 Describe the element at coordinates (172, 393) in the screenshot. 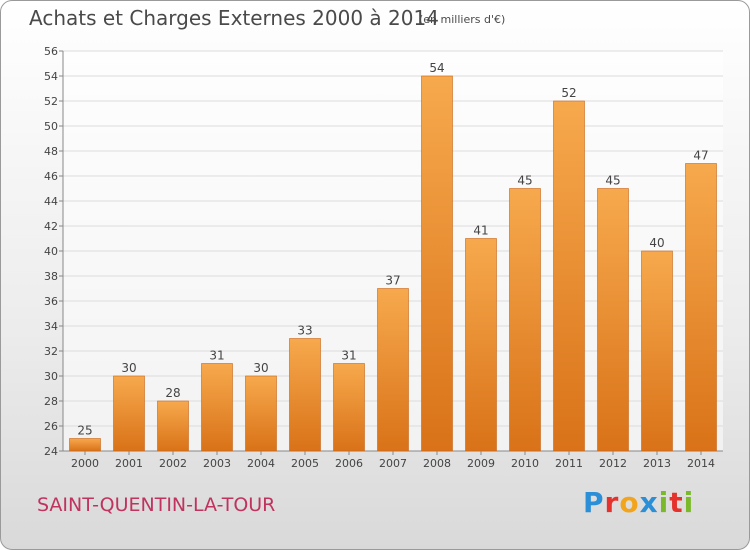

I see `bar-value-label: 28` at that location.